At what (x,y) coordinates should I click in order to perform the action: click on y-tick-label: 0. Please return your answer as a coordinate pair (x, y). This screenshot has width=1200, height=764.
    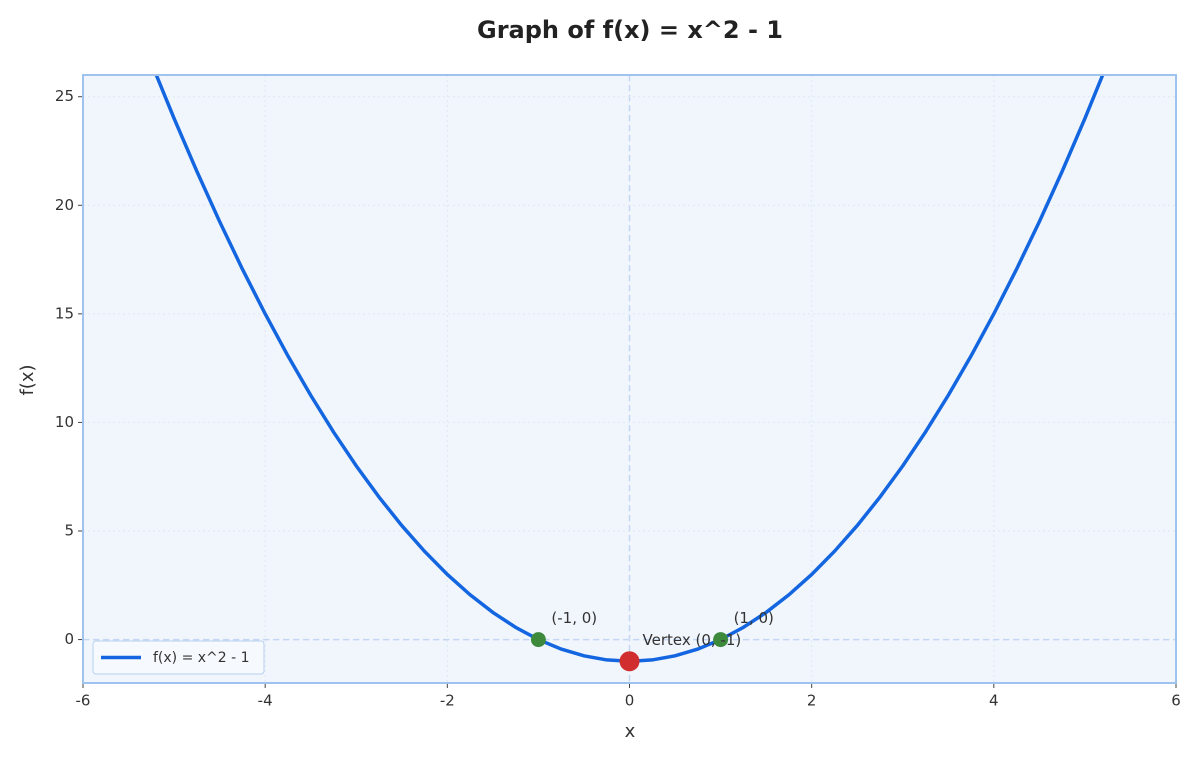
    Looking at the image, I should click on (69, 639).